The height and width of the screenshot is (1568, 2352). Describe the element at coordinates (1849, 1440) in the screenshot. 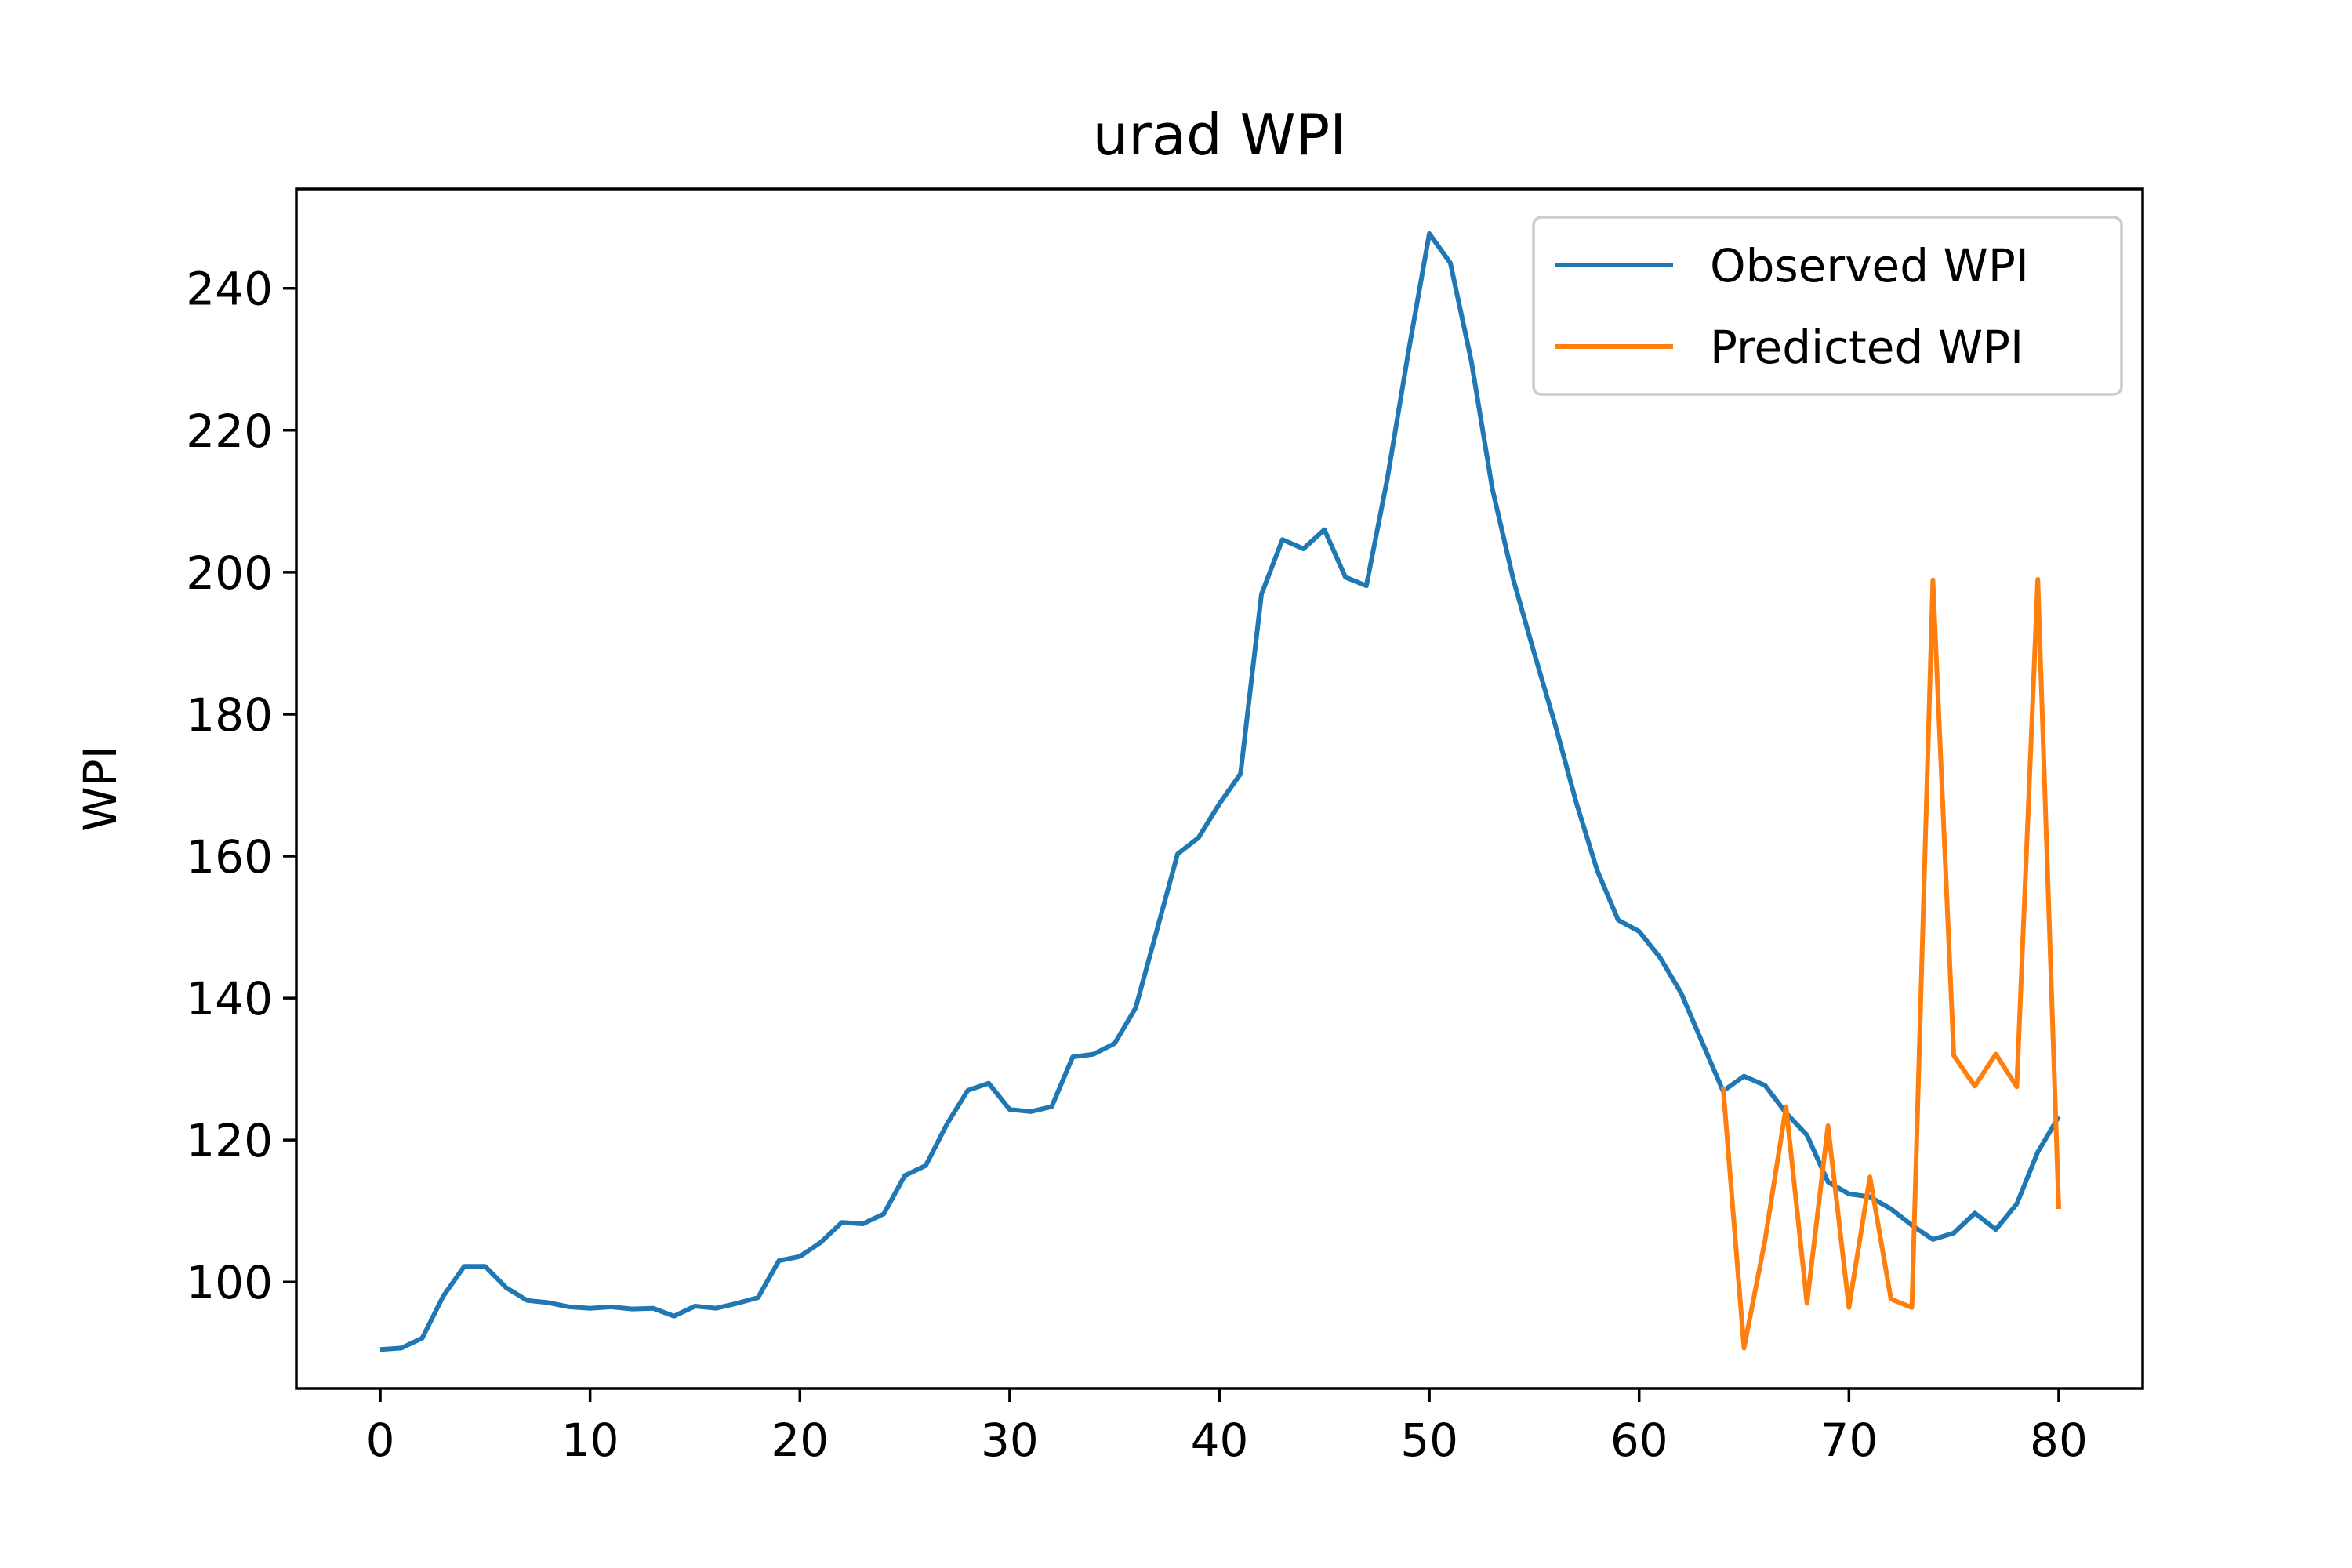

I see `x-tick-label: 70` at that location.